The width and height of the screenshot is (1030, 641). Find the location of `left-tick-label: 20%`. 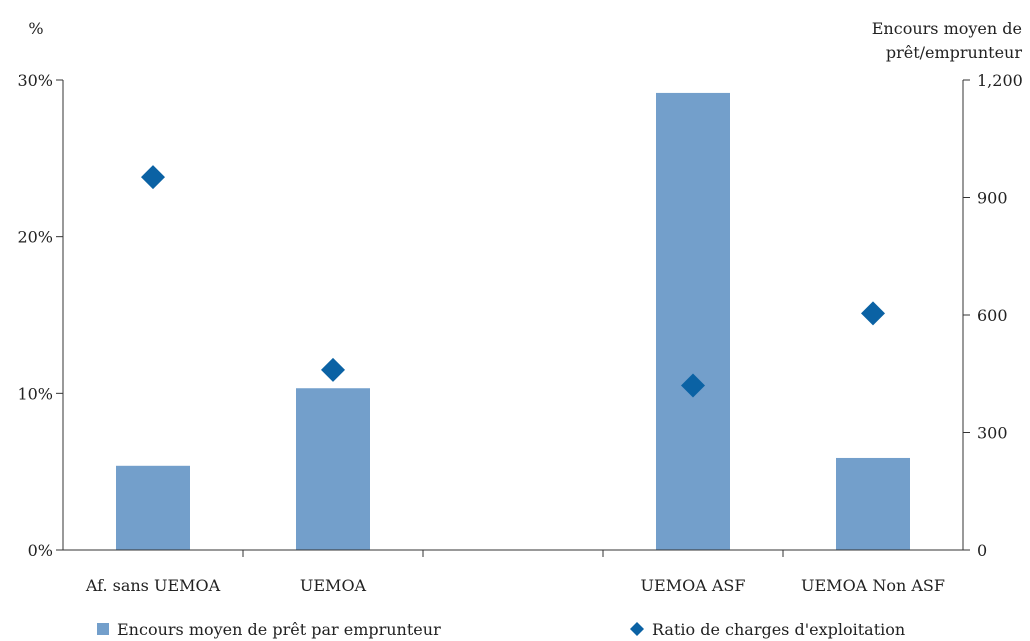

left-tick-label: 20% is located at coordinates (35, 237).